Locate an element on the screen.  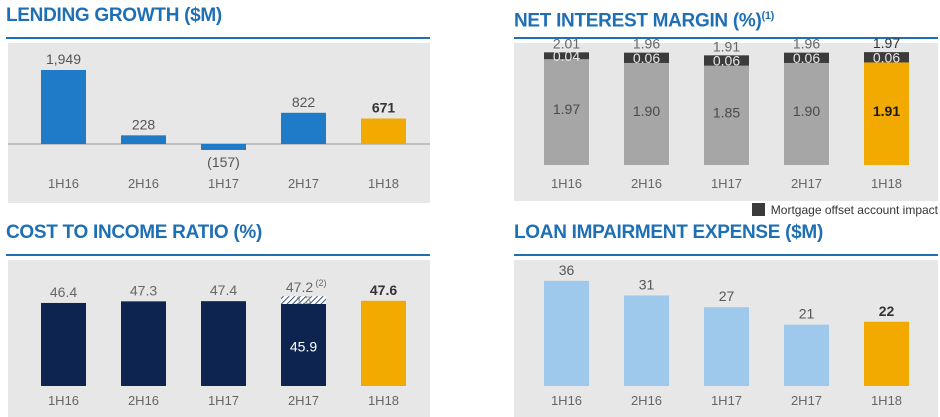
lending-bar-1h18 is located at coordinates (383, 131).